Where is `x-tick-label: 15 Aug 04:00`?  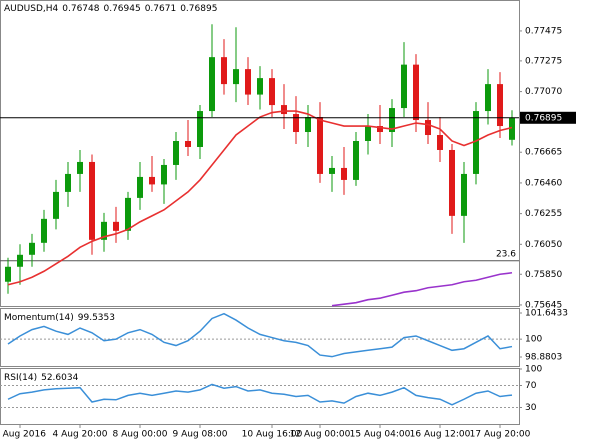 x-tick-label: 15 Aug 04:00 is located at coordinates (380, 435).